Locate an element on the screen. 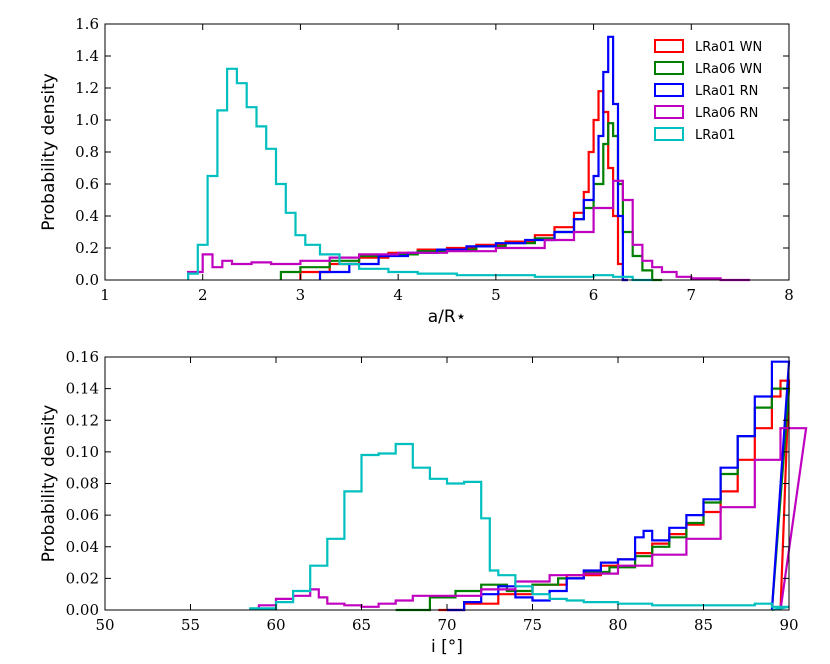 This screenshot has width=830, height=664. x-tick-label: 80 is located at coordinates (617, 625).